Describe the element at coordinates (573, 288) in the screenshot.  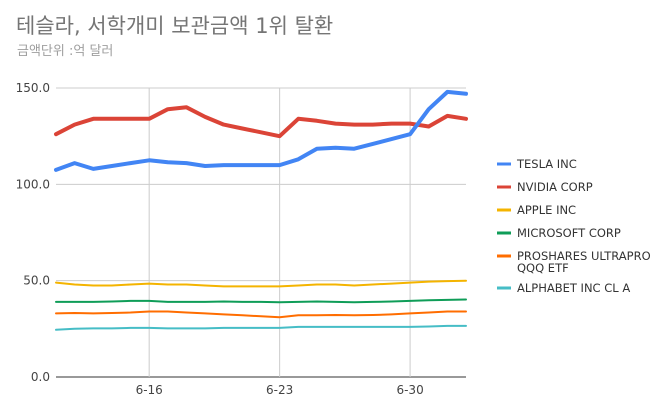
I see `legend-label-5: ALPHABET INC CL A` at that location.